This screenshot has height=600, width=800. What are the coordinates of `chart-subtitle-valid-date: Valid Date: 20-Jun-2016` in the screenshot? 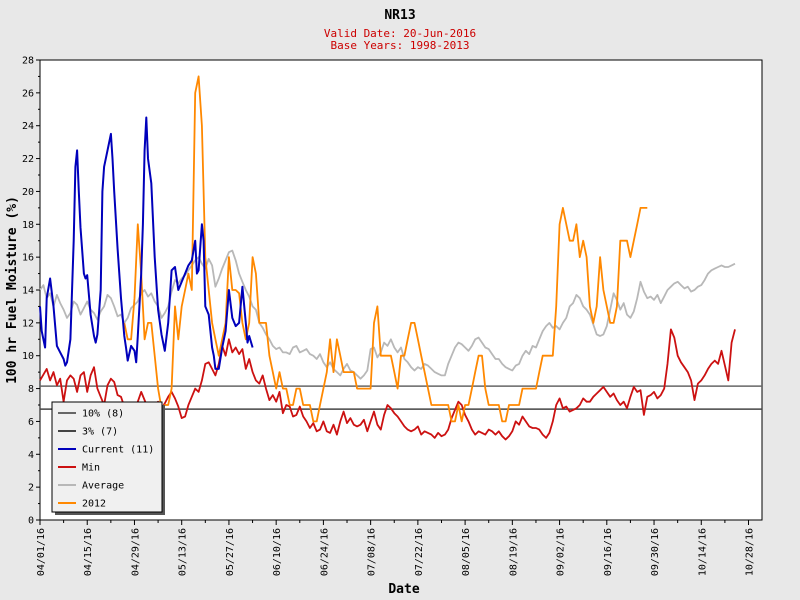 It's located at (400, 33).